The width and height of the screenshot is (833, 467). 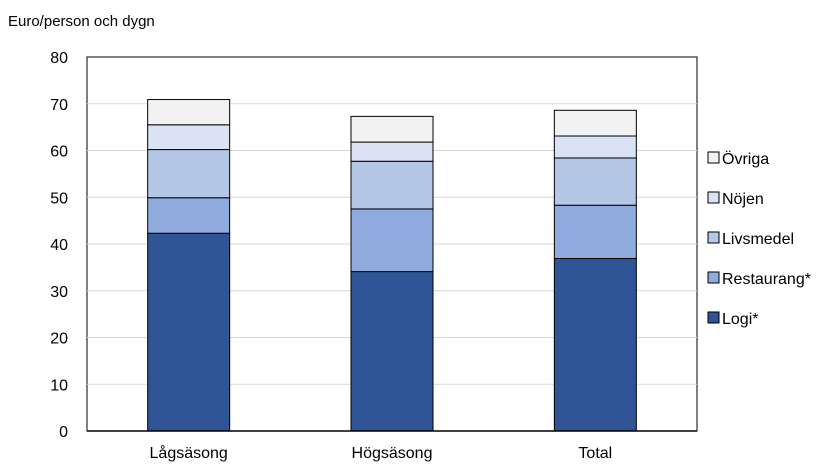 What do you see at coordinates (81, 21) in the screenshot?
I see `y-axis-label: Euro/person och dygn` at bounding box center [81, 21].